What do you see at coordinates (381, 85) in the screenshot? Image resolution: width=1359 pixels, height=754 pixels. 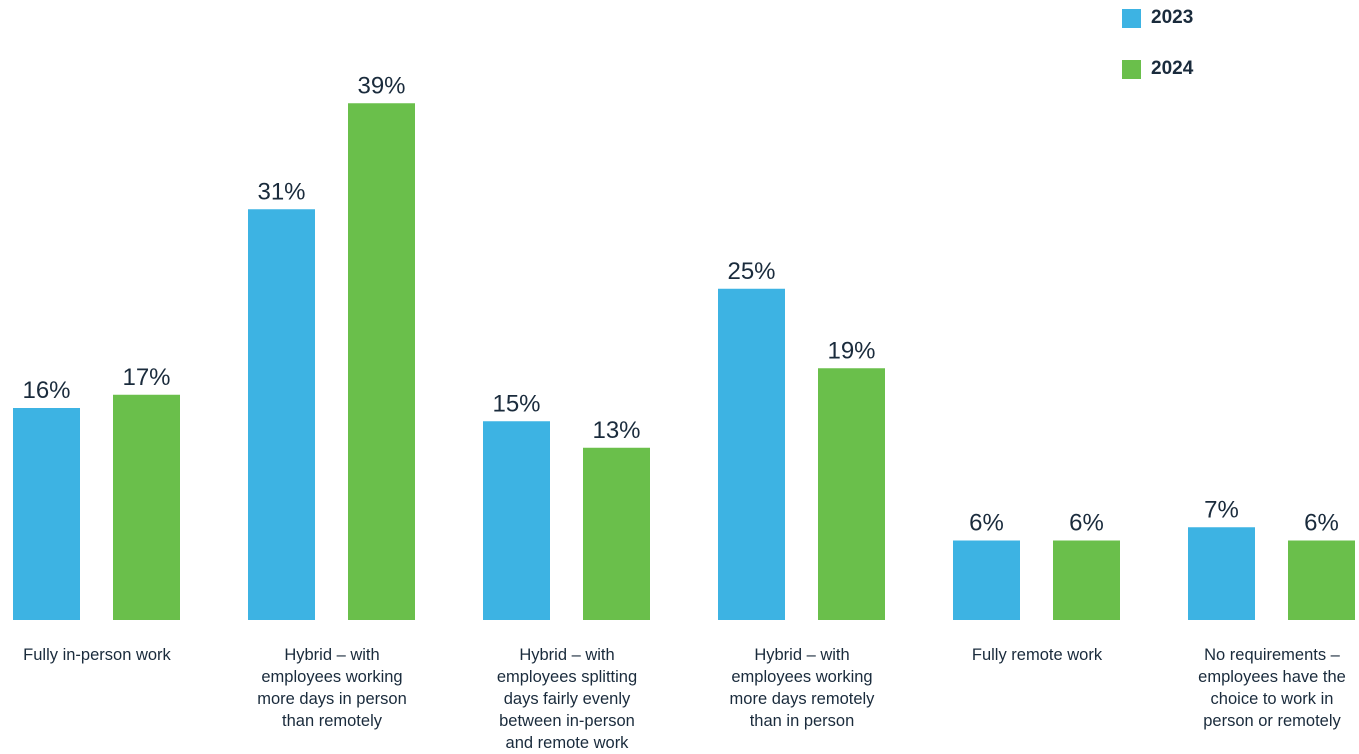 I see `value-label-2024-1: 39%` at bounding box center [381, 85].